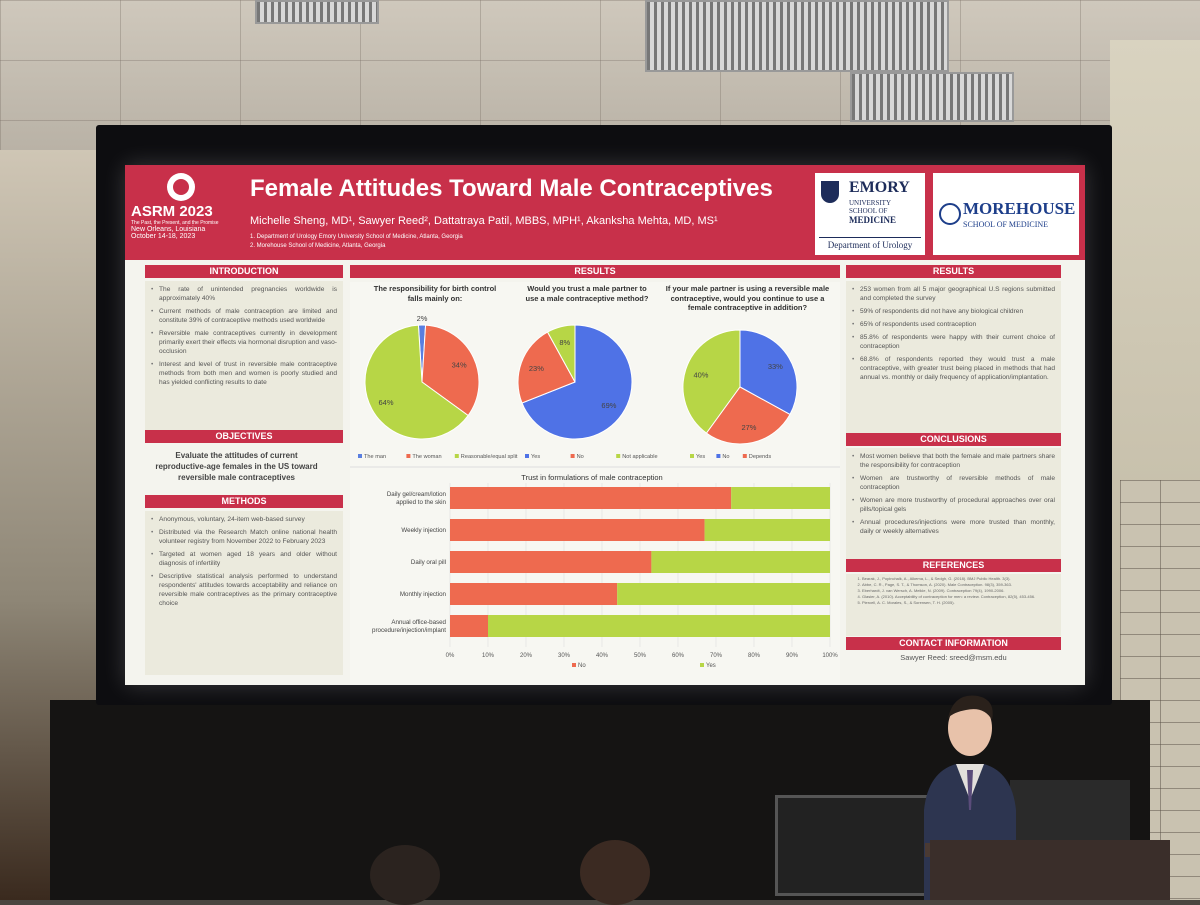  I want to click on pie2-legend-label: No, so click(580, 457).